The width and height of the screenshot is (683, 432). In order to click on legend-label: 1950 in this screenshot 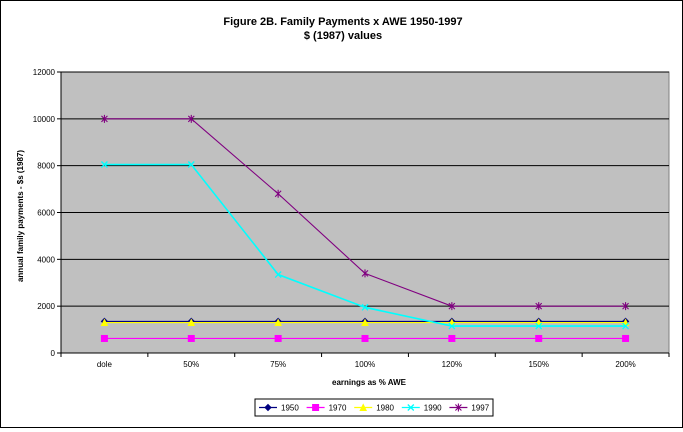, I will do `click(290, 408)`.